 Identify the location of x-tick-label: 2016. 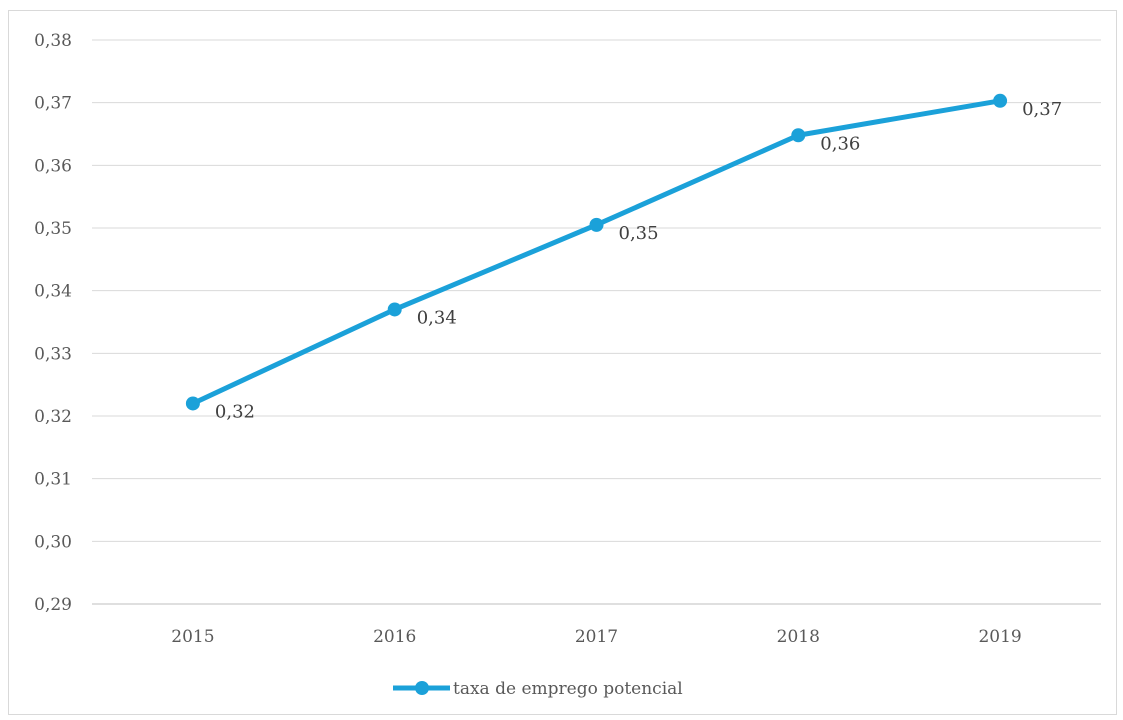
(394, 637).